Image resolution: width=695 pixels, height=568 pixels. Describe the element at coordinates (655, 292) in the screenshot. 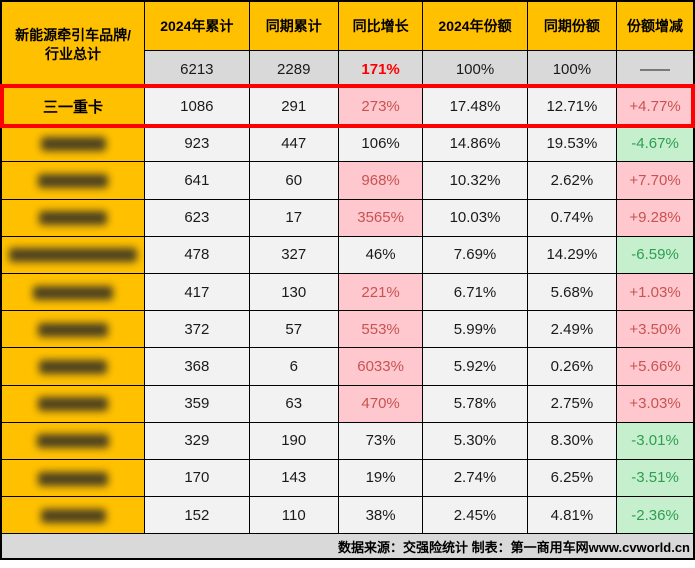

I see `share-change-cell: +1.03%` at that location.